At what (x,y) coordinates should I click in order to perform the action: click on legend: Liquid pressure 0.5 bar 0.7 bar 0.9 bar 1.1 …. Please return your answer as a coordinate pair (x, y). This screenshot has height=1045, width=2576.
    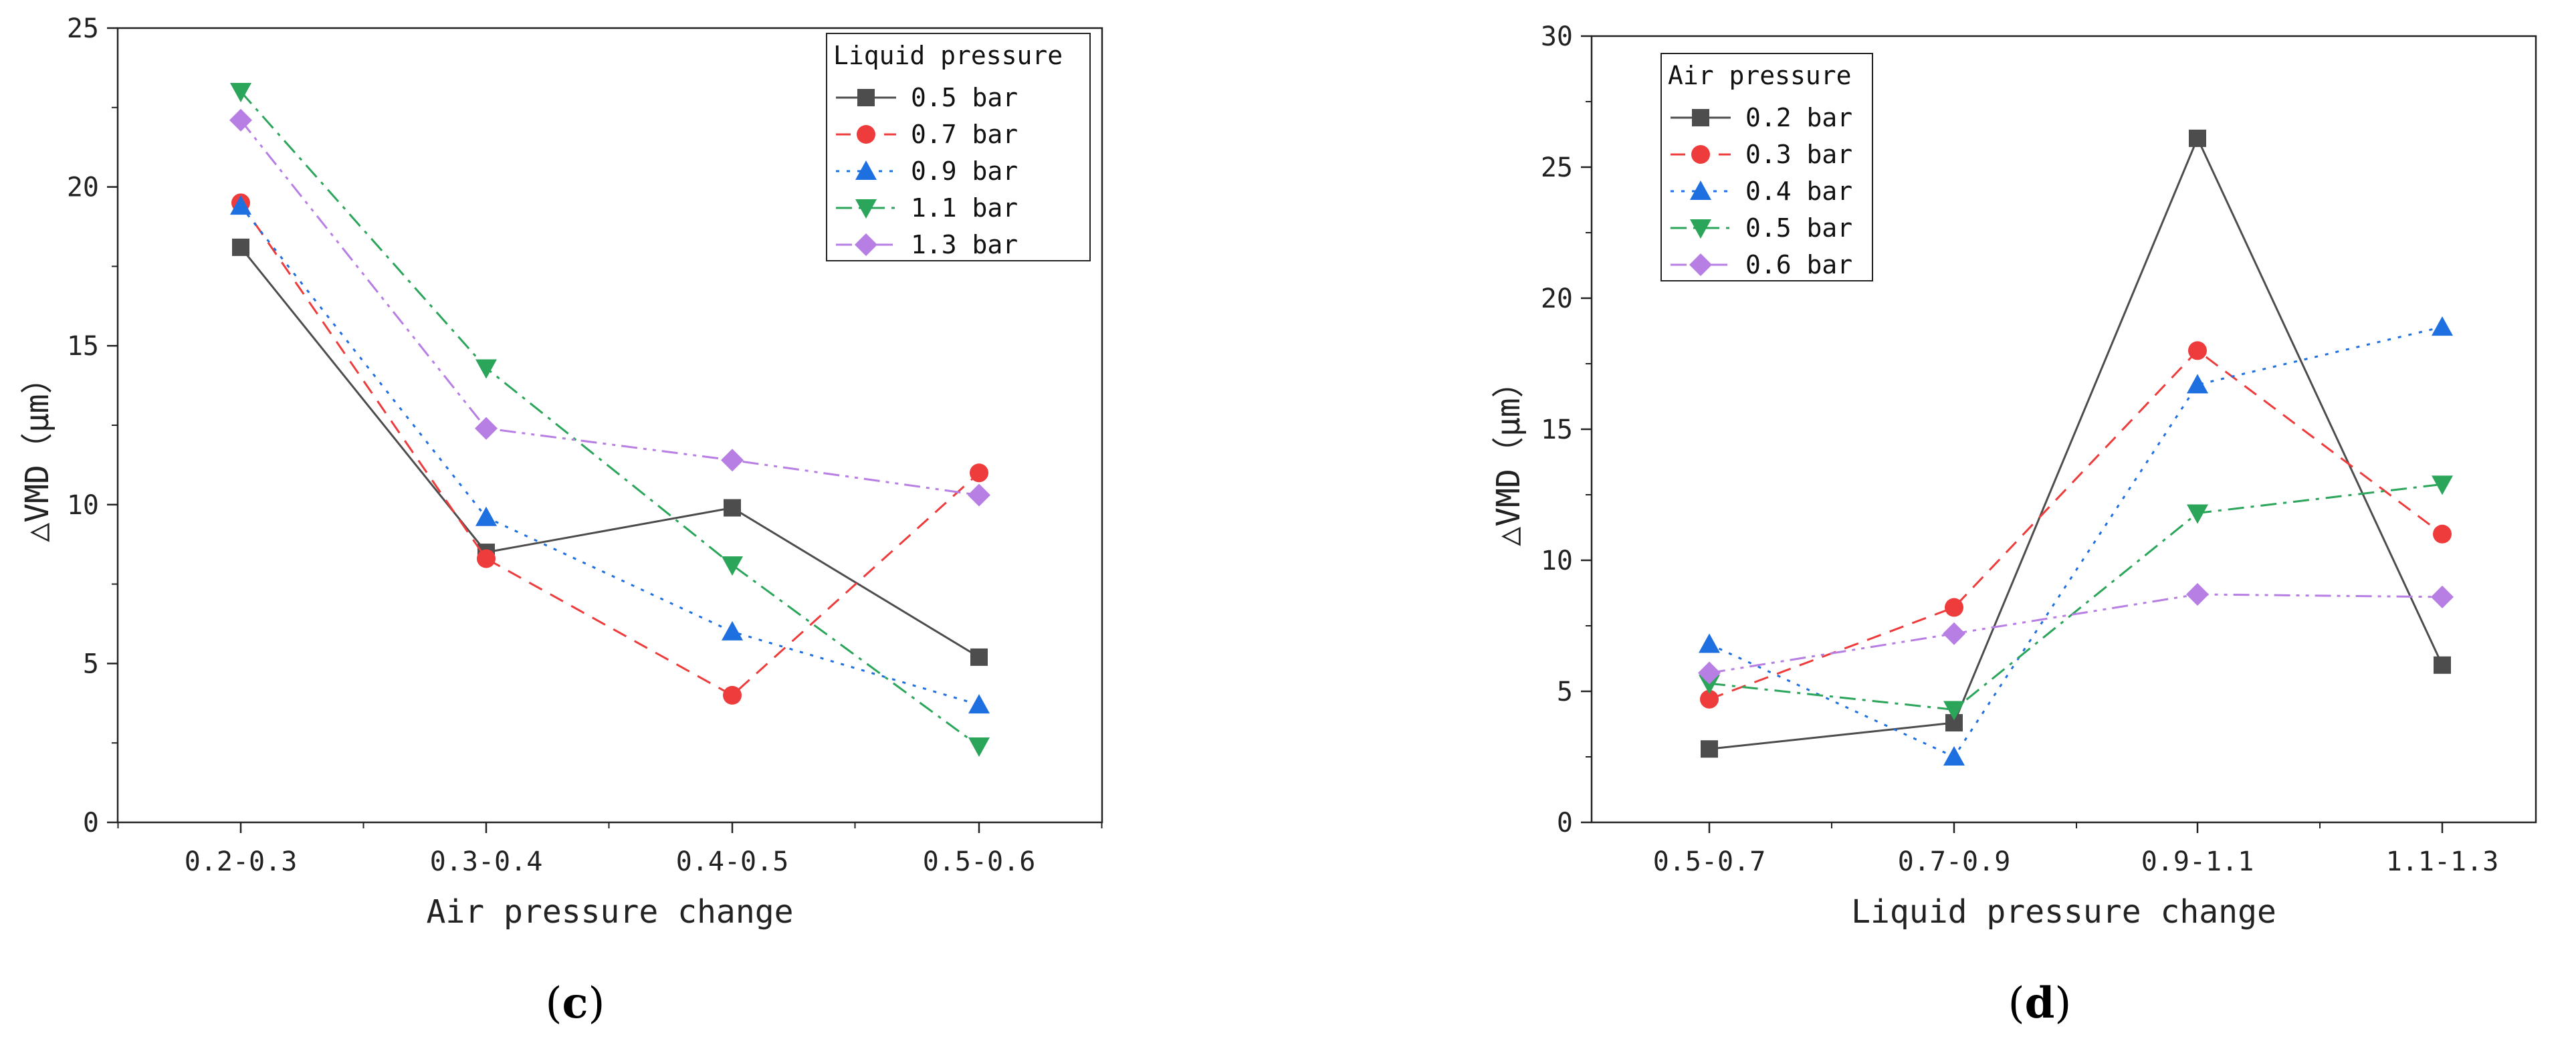
    Looking at the image, I should click on (958, 147).